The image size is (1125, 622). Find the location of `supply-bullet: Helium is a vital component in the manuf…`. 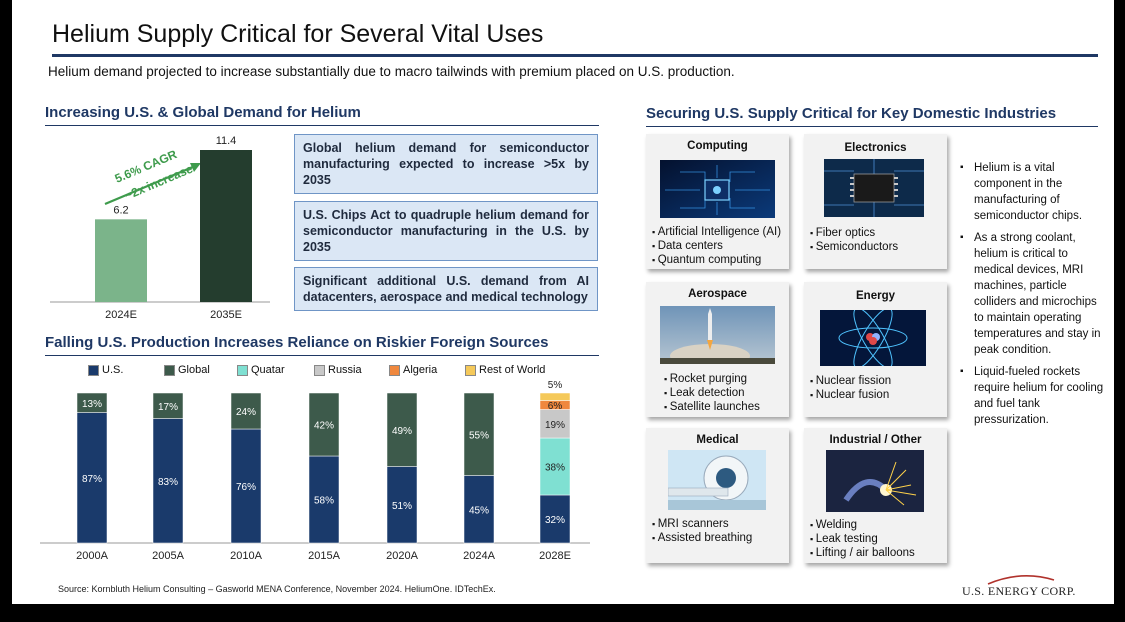

supply-bullet: Helium is a vital component in the manuf… is located at coordinates (1032, 192).